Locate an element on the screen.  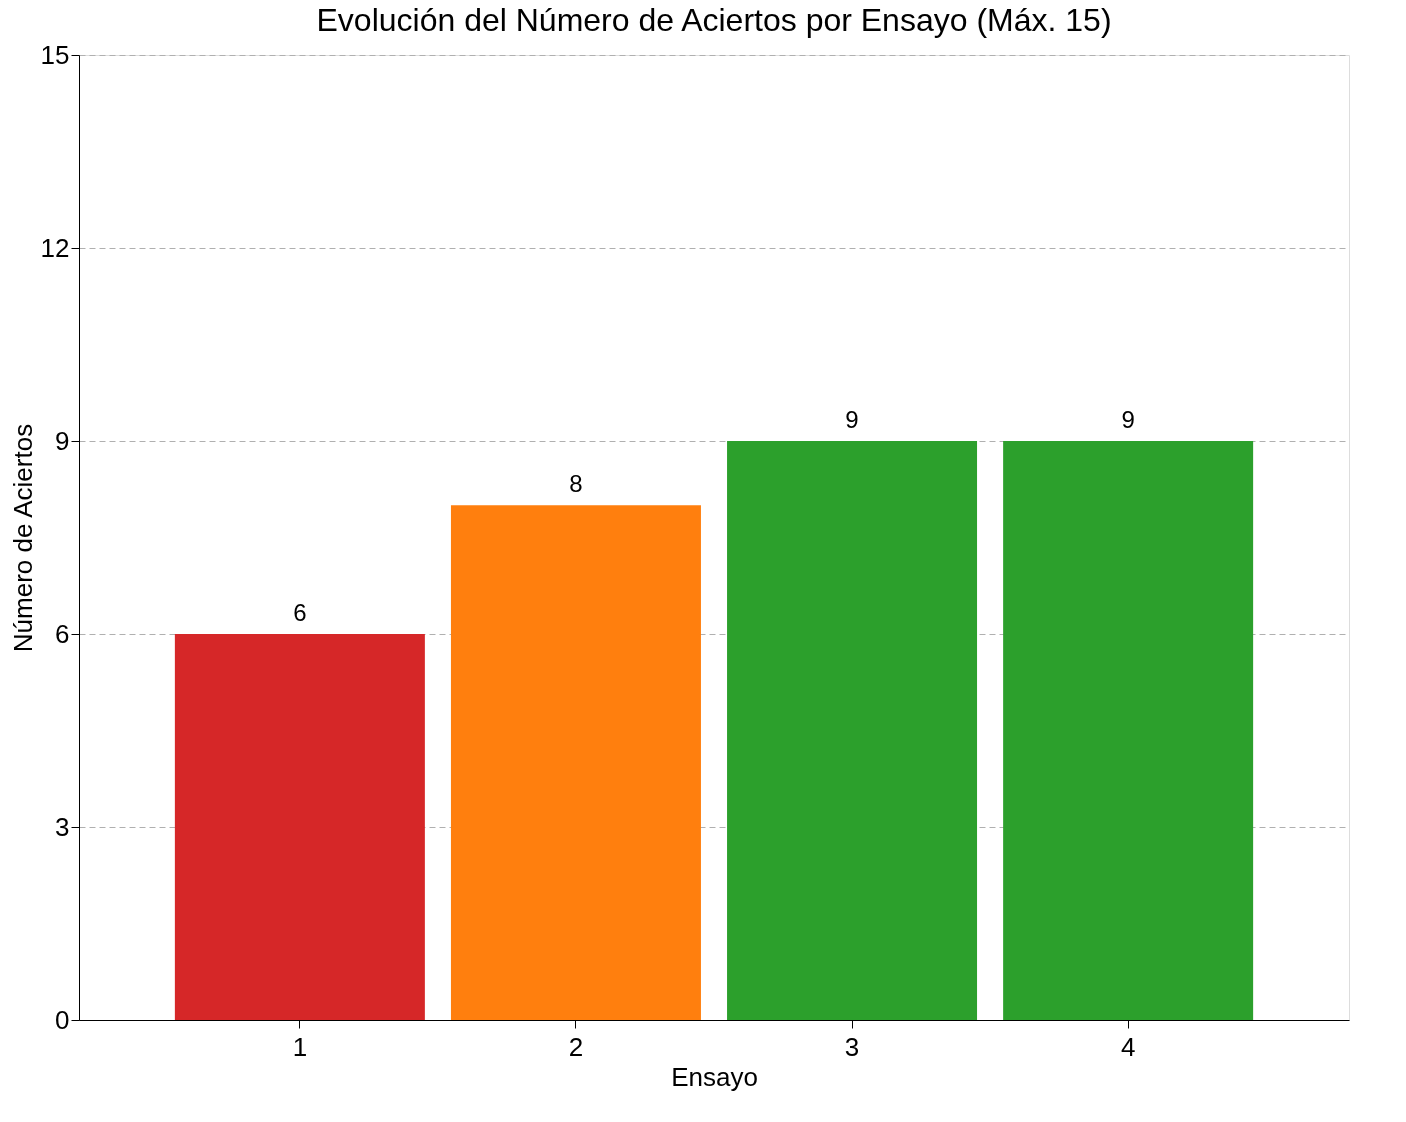
x-tick-label: 1 is located at coordinates (300, 1046).